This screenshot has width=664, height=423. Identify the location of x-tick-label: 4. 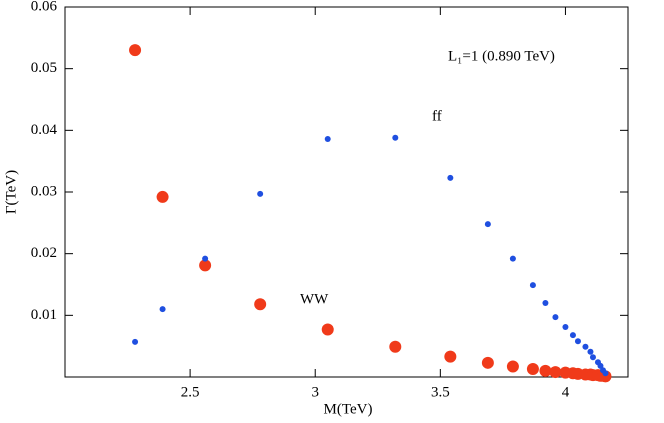
(566, 392).